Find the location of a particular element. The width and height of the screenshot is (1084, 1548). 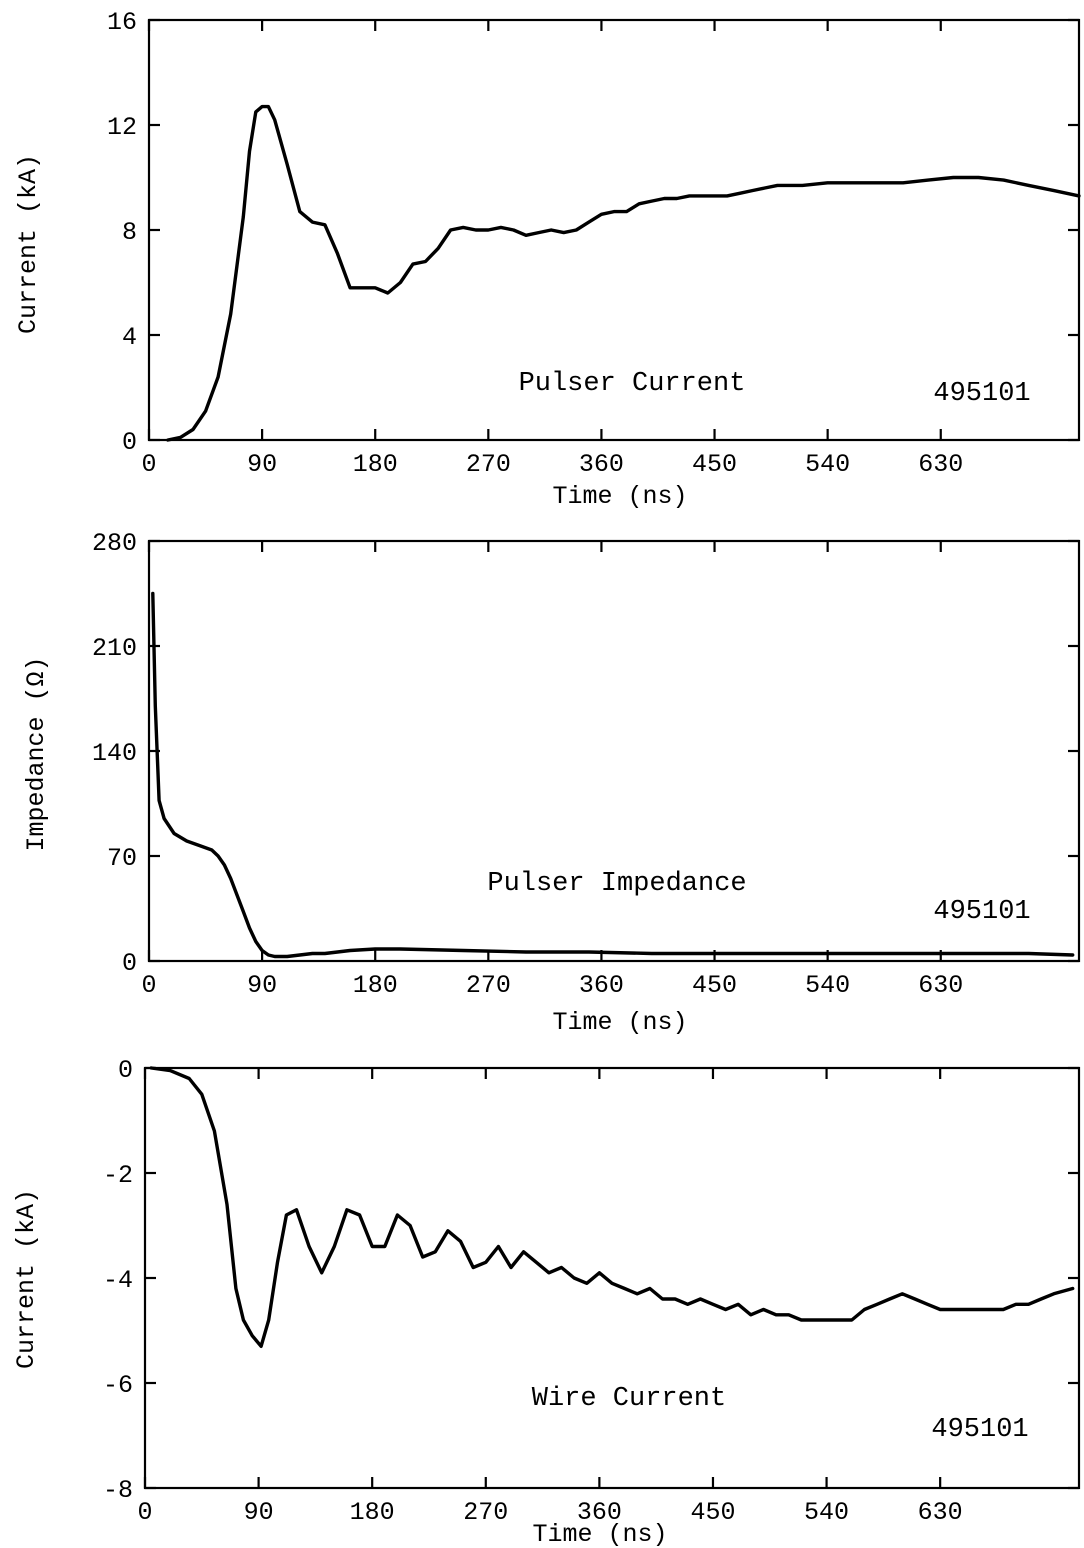

y-tick-label: 12 is located at coordinates (122, 127).